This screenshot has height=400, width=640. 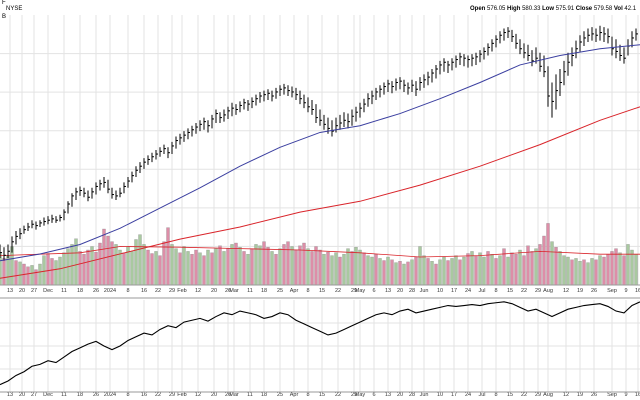 I want to click on vol-label: Vol, so click(x=618, y=9).